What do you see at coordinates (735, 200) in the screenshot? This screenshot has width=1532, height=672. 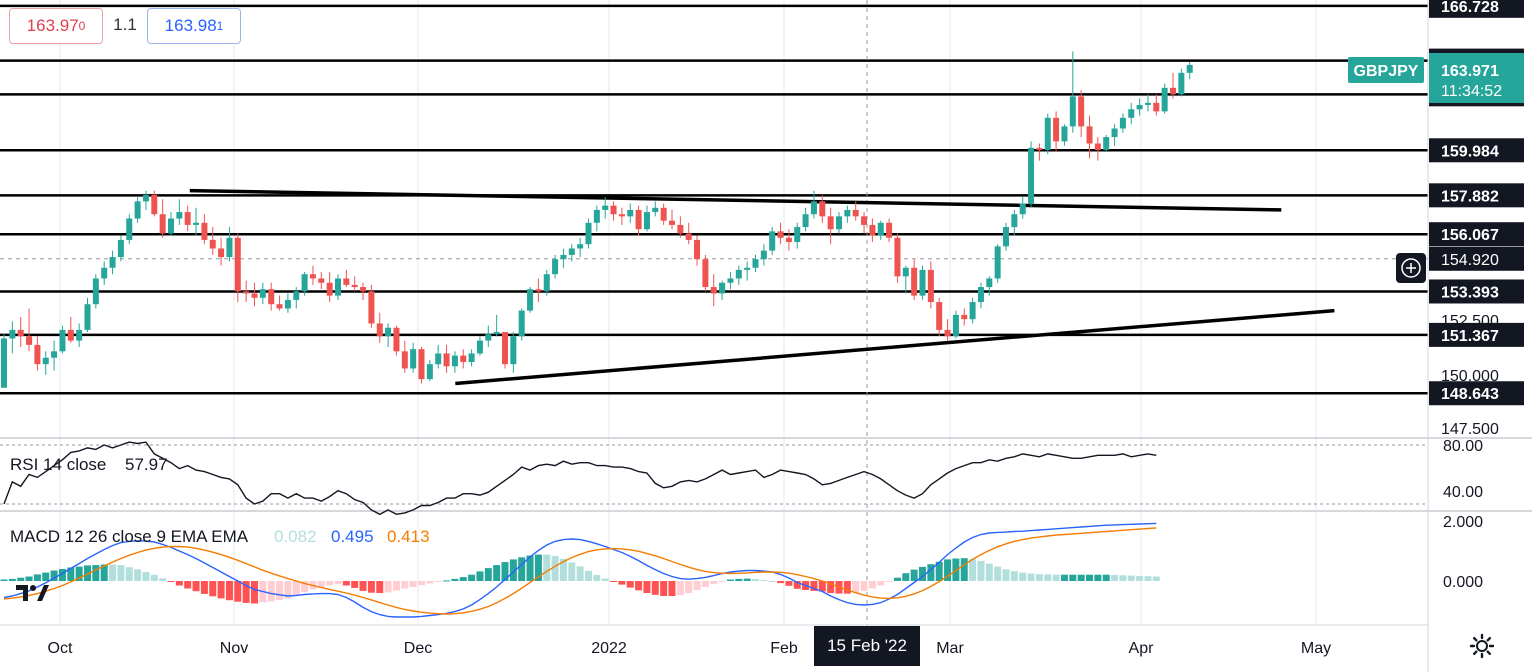 I see `trendline` at bounding box center [735, 200].